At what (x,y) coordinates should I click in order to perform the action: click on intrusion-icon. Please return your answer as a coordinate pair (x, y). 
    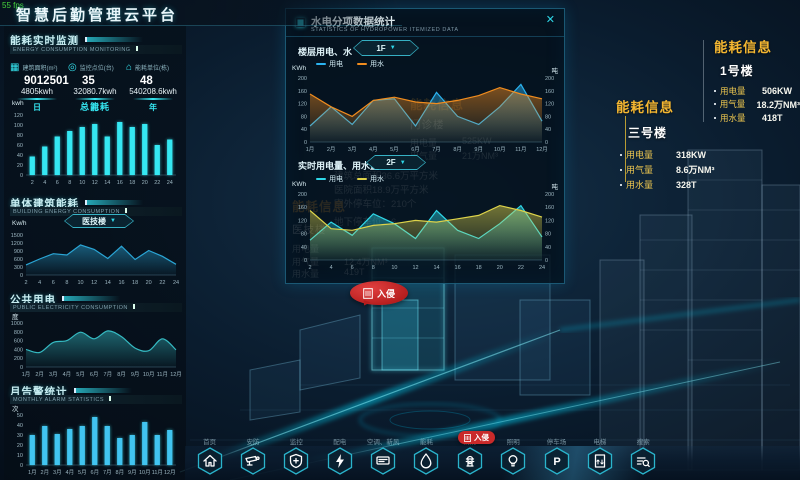
    Looking at the image, I should click on (467, 437).